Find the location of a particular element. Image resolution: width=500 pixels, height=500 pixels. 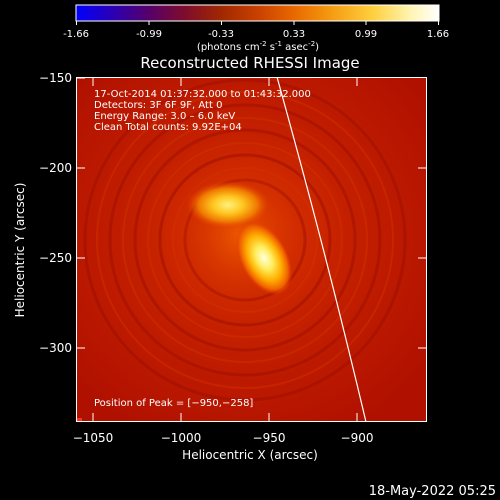

colorbar-units: (photons cm-2 s-1 asec-2) is located at coordinates (258, 46).